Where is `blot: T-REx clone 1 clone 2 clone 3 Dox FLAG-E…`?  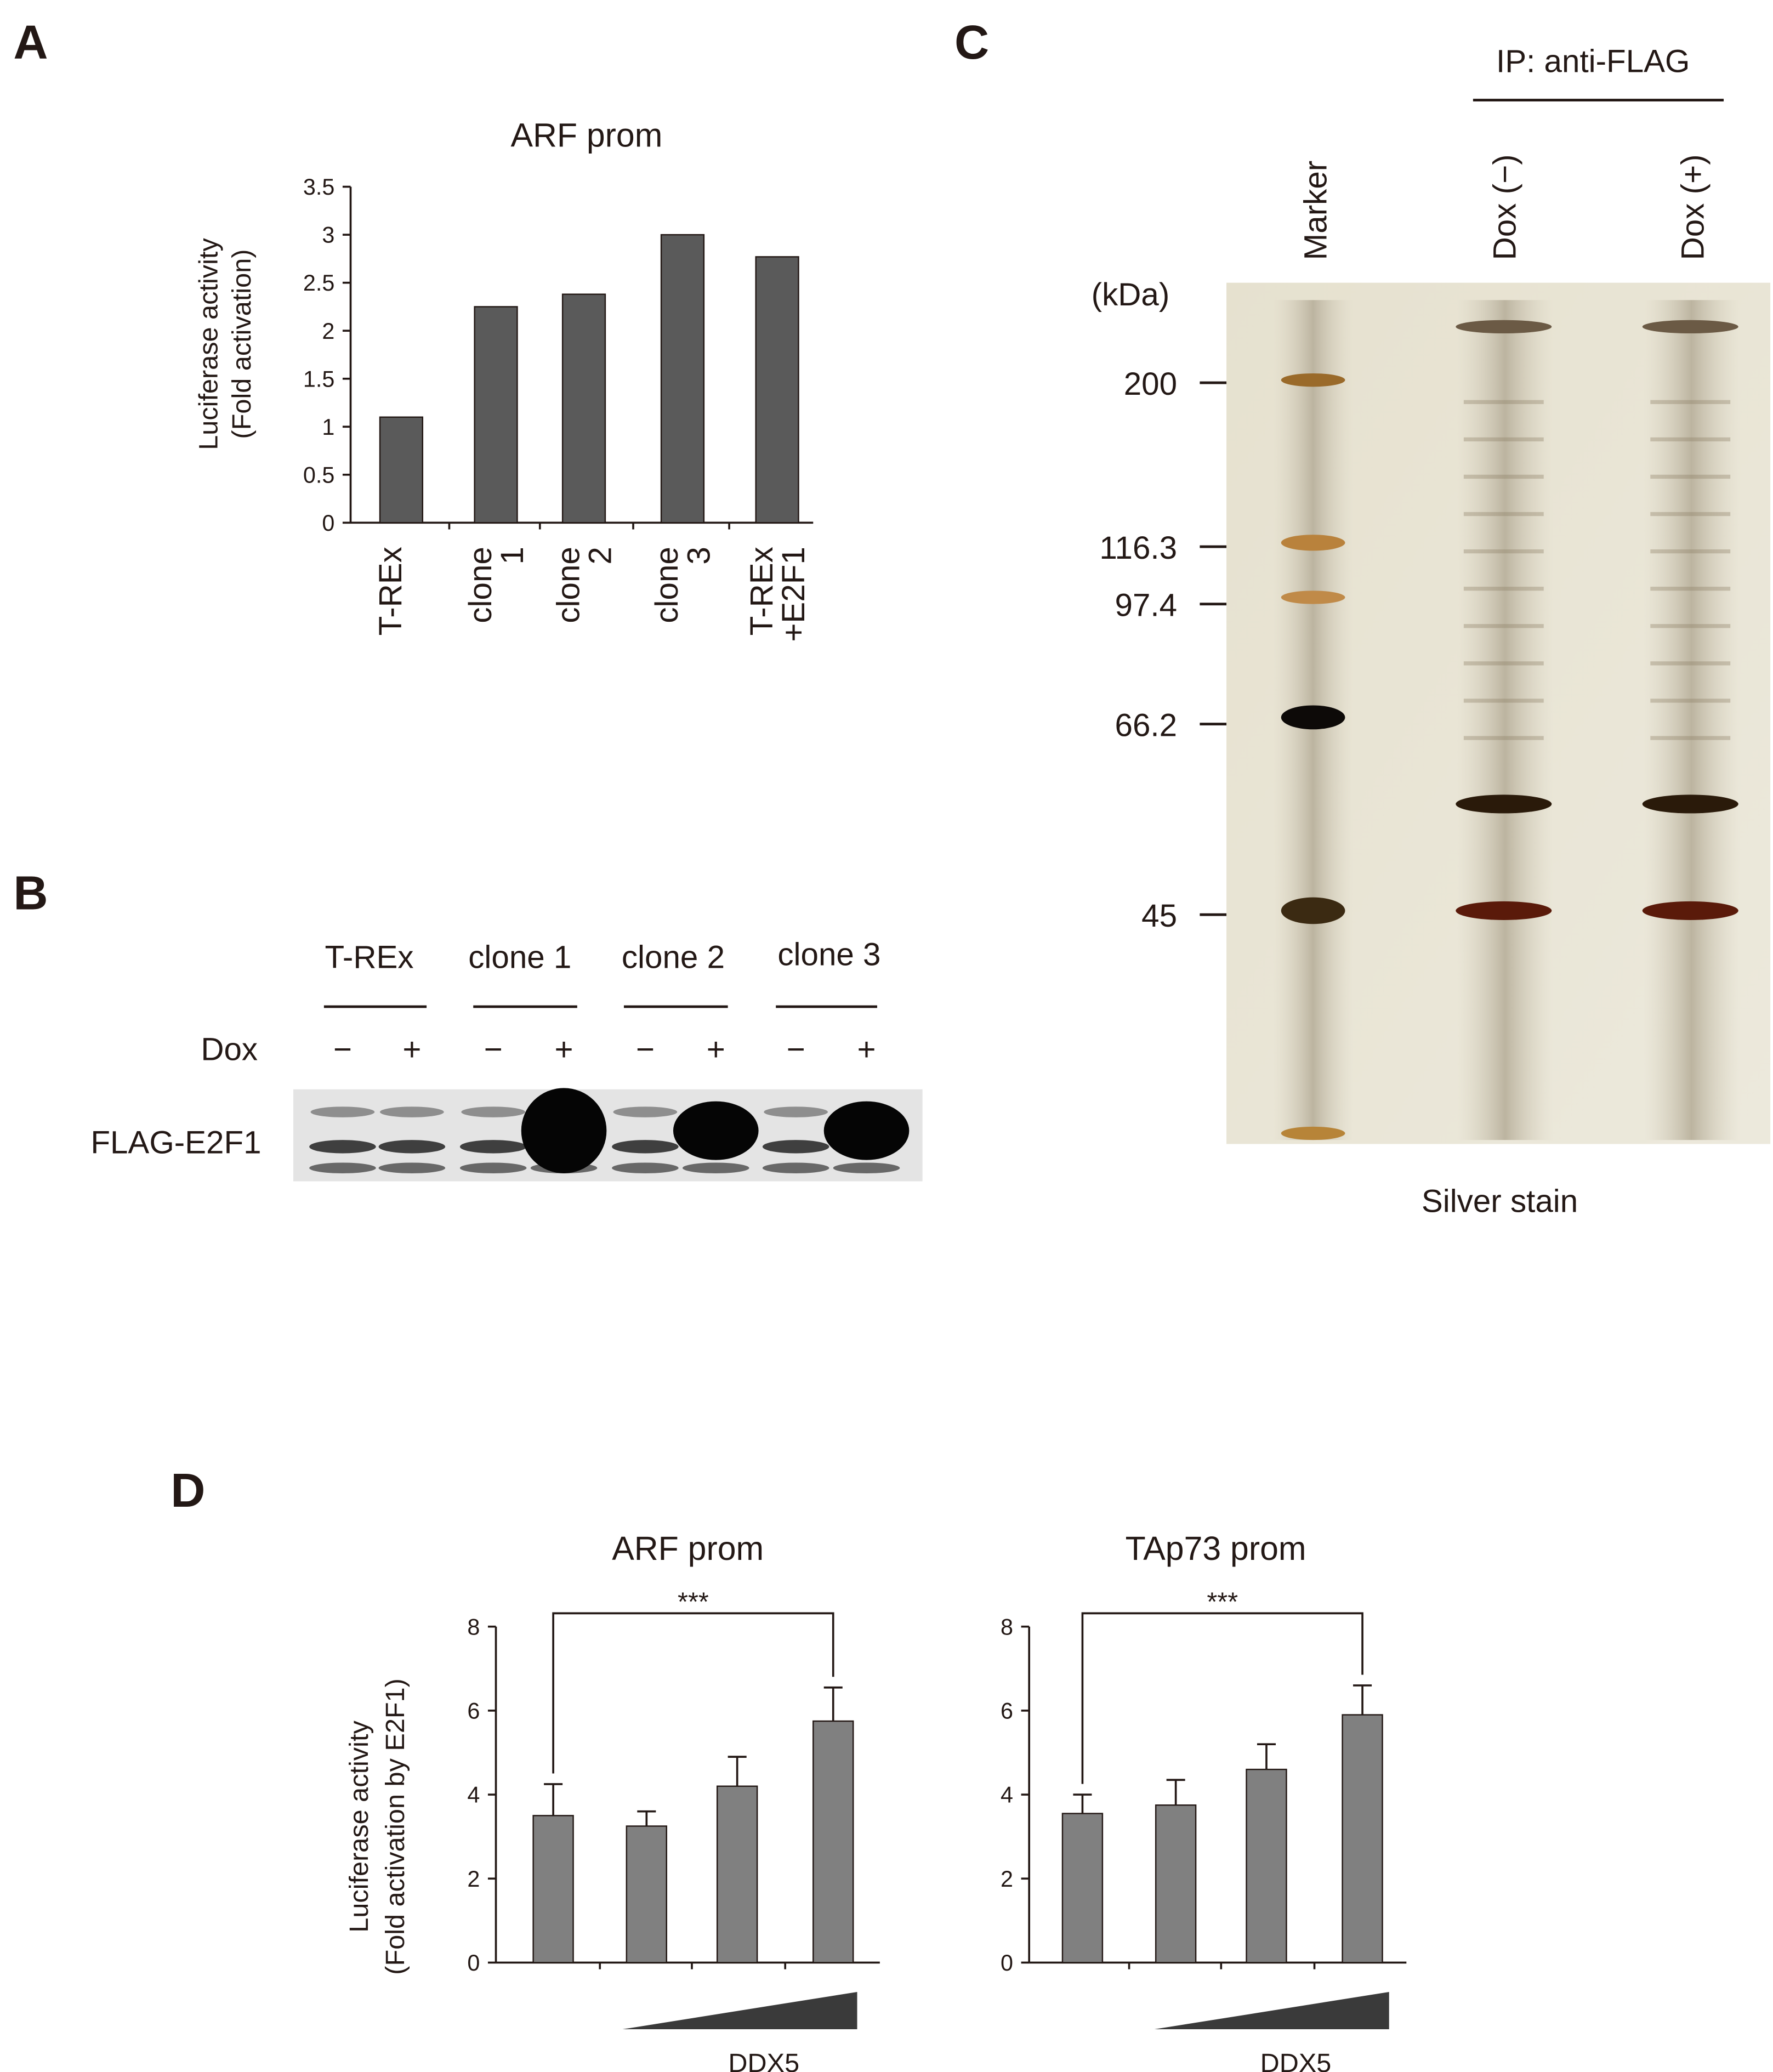 blot: T-REx clone 1 clone 2 clone 3 Dox FLAG-E… is located at coordinates (506, 1059).